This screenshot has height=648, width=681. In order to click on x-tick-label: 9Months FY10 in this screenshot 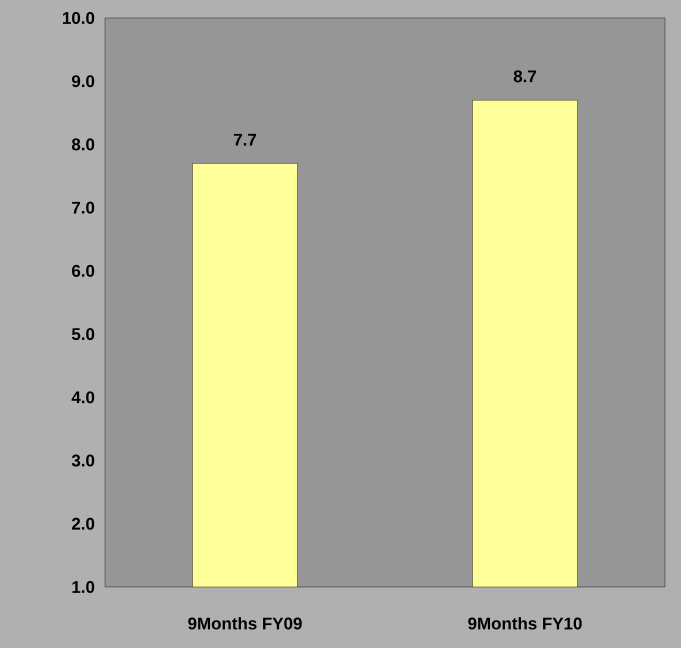, I will do `click(525, 623)`.